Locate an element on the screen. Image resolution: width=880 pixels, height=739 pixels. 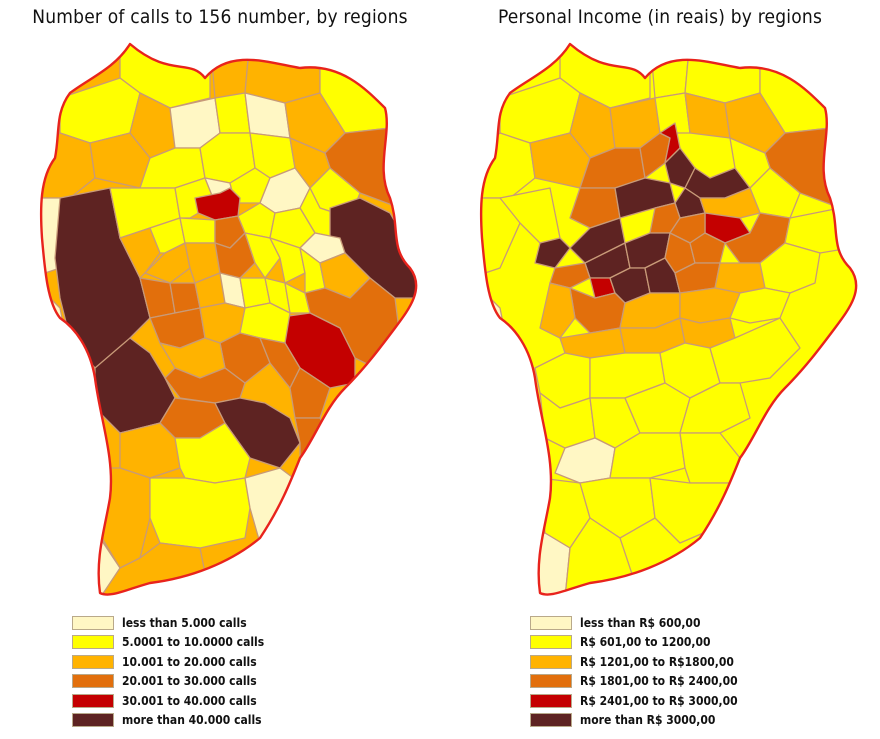
legend-item: more than R$ 3000,00 is located at coordinates (634, 721).